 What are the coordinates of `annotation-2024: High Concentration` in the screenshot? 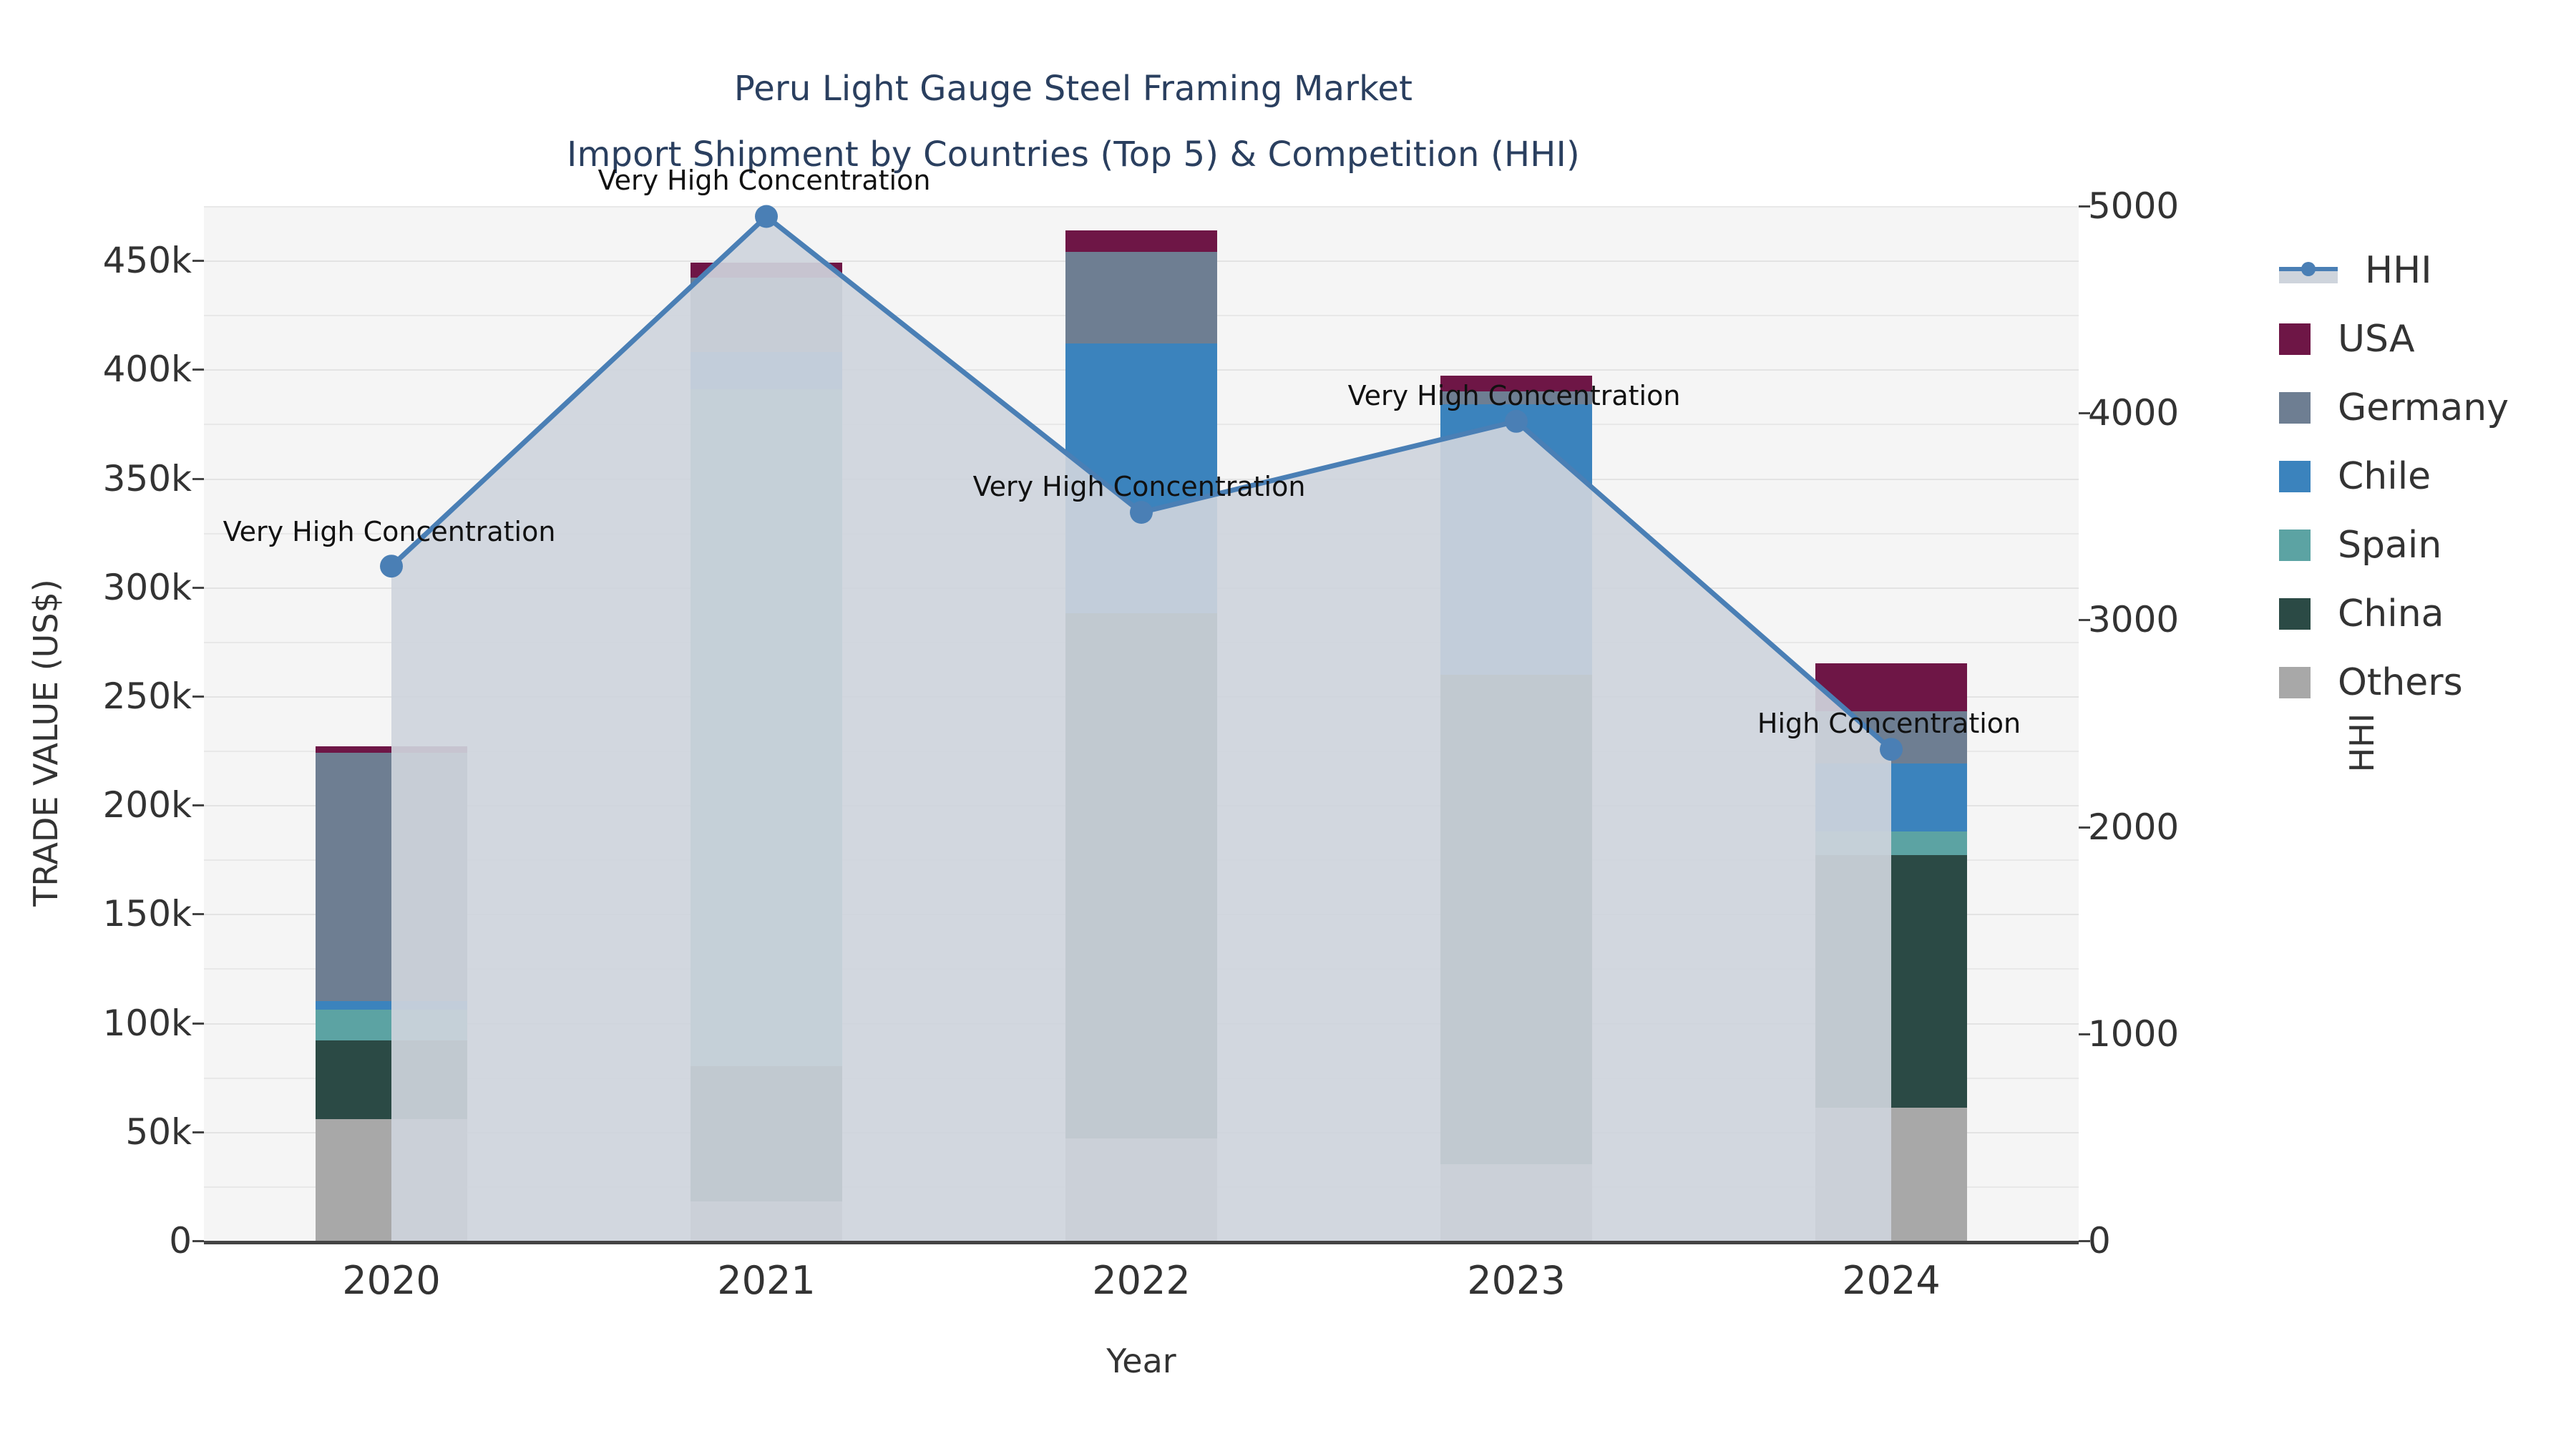 It's located at (1889, 724).